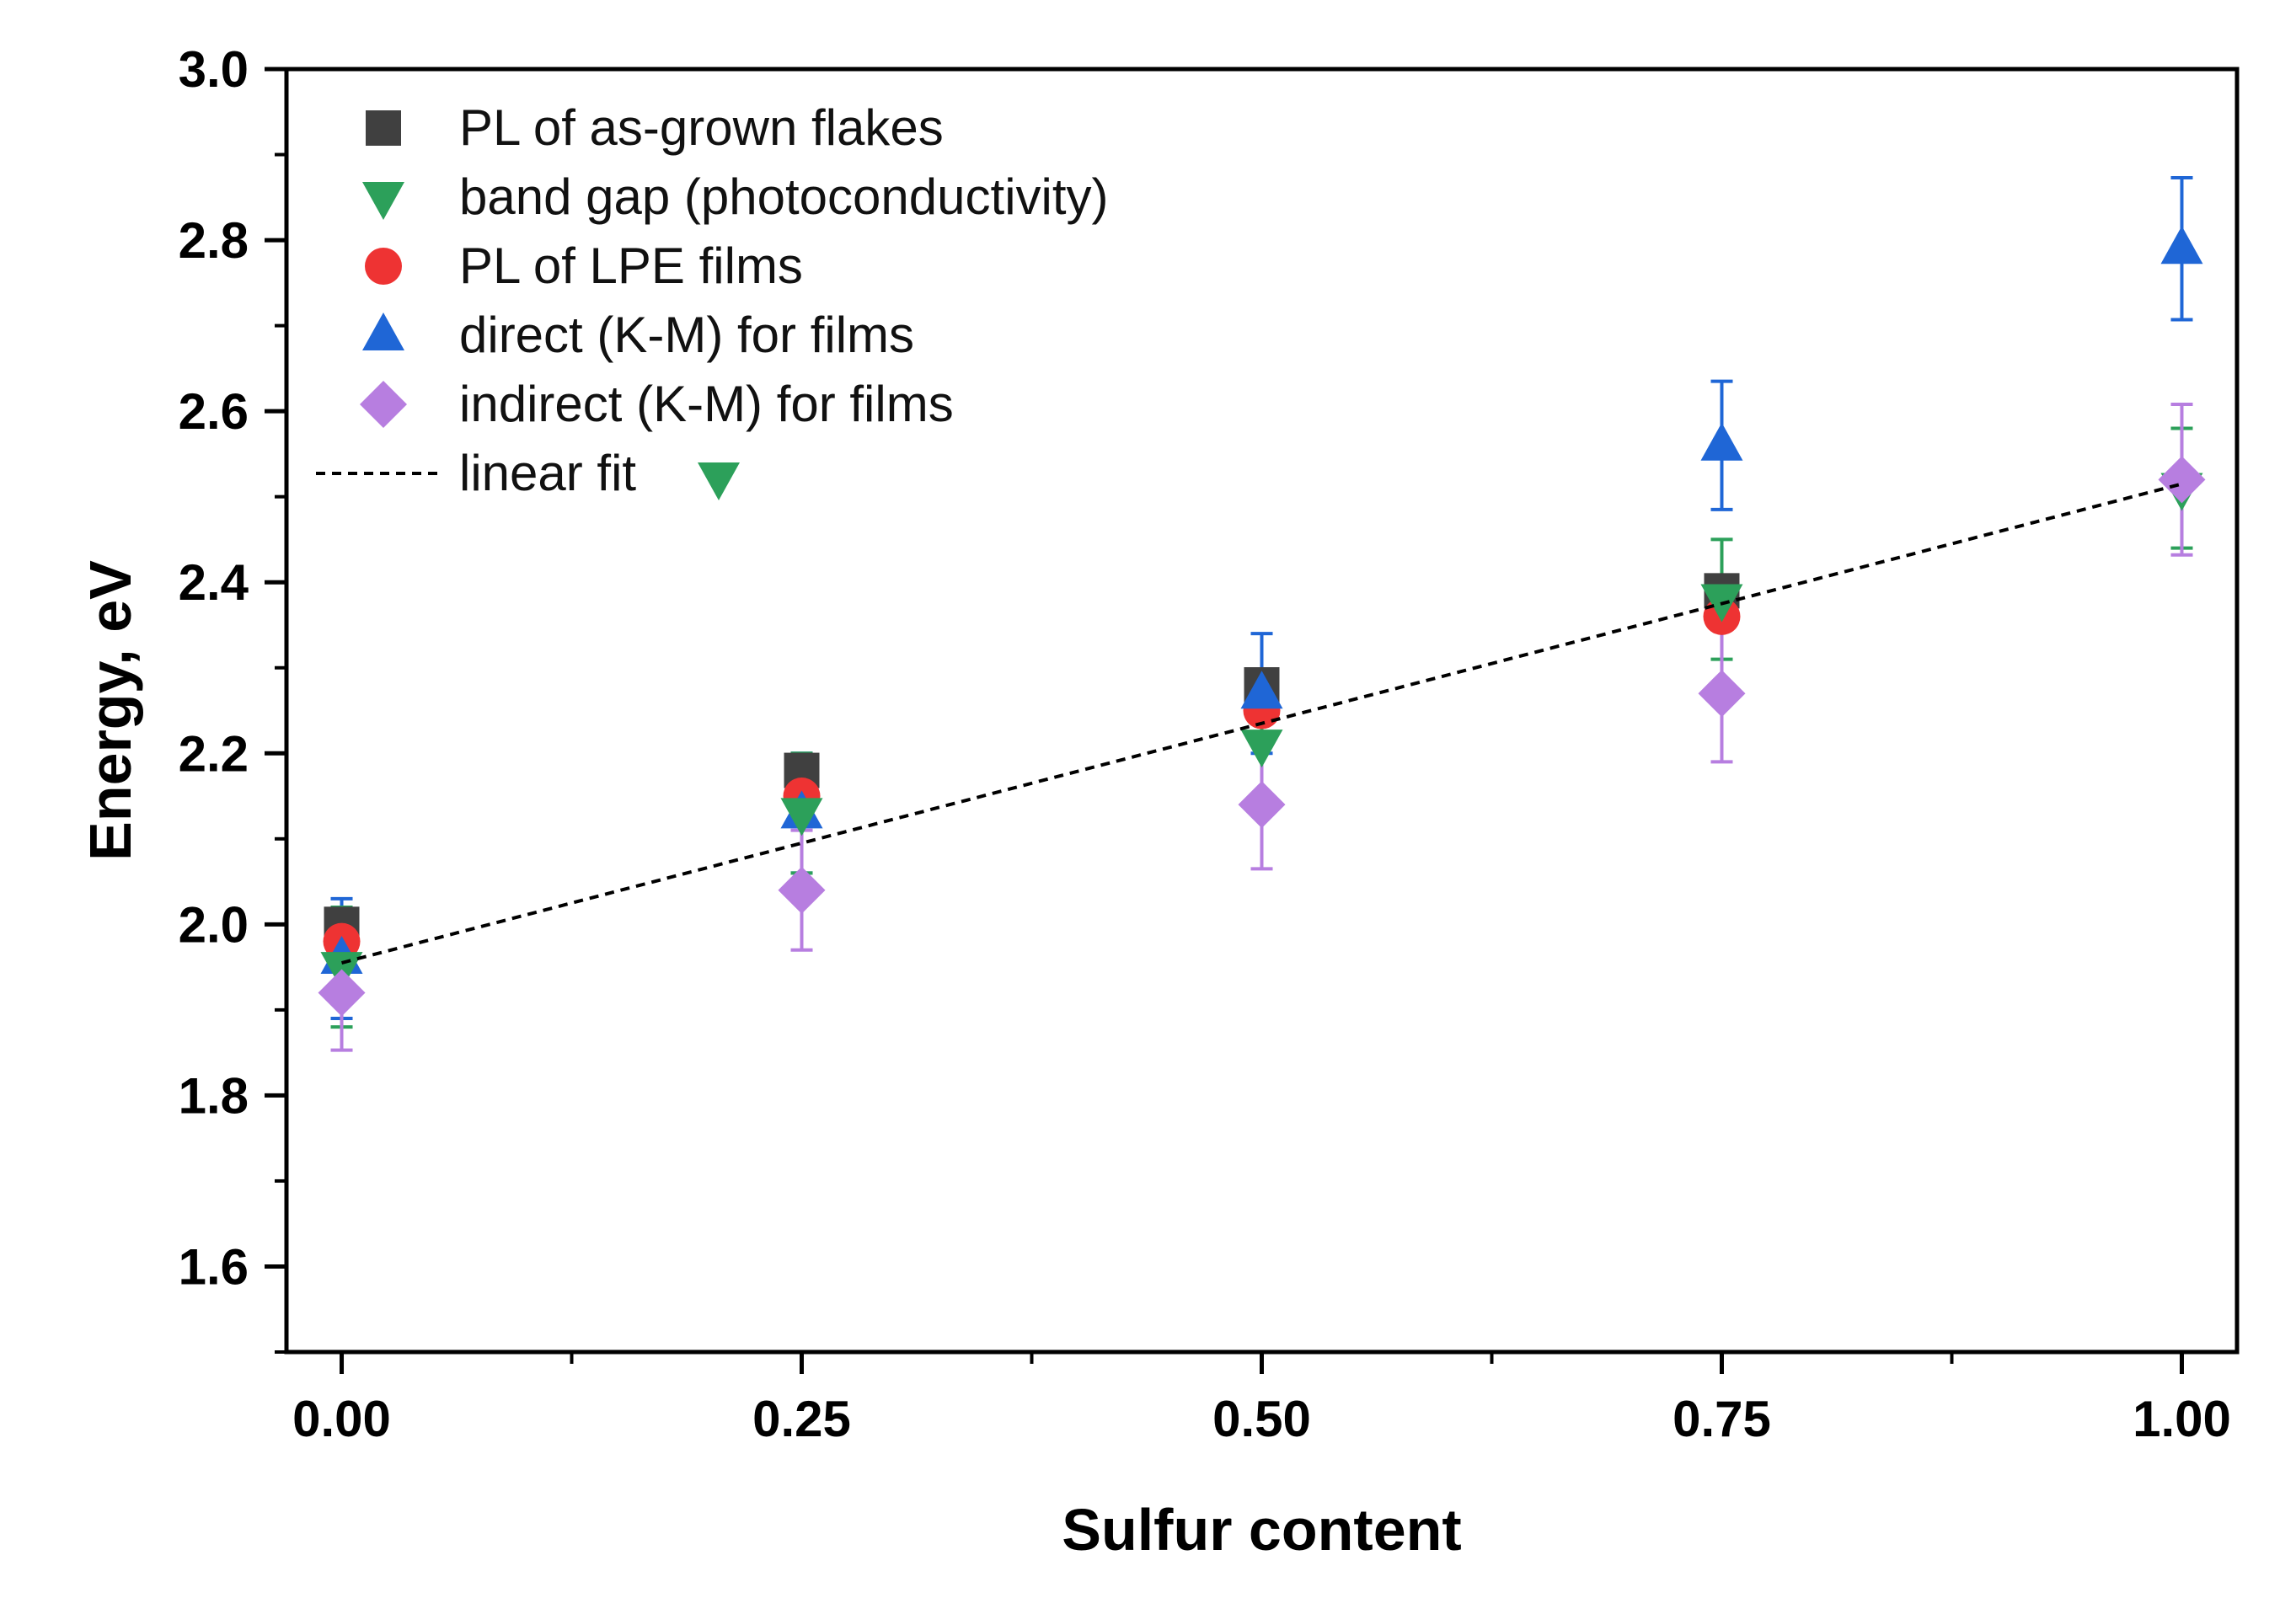  What do you see at coordinates (214, 240) in the screenshot?
I see `y-tick-label: 2.8` at bounding box center [214, 240].